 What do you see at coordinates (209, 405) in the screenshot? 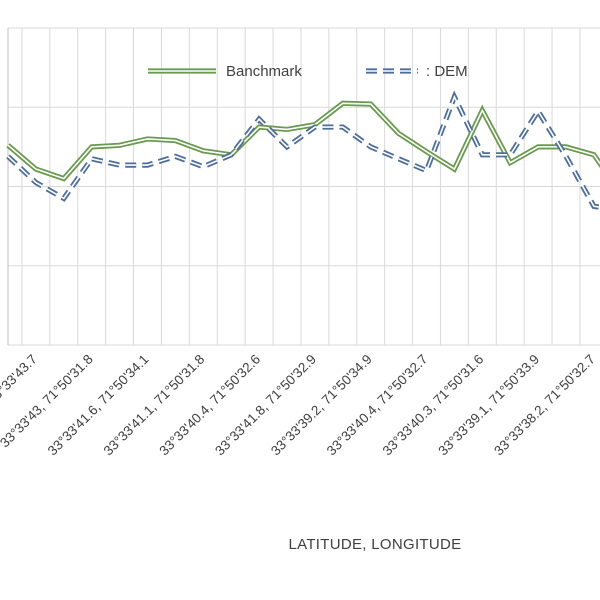
I see `x-tick-label: 33°33'40.4, 71°50'32.6` at bounding box center [209, 405].